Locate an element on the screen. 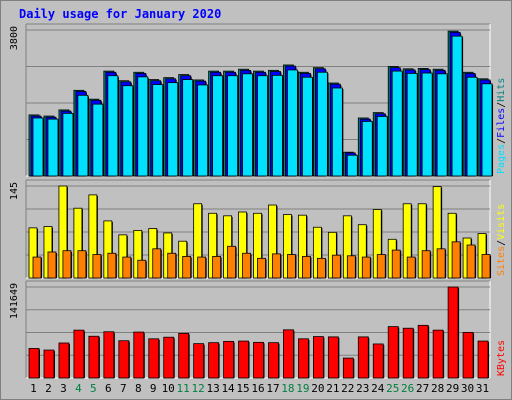  x-tick-label-2: 2 is located at coordinates (48, 388).